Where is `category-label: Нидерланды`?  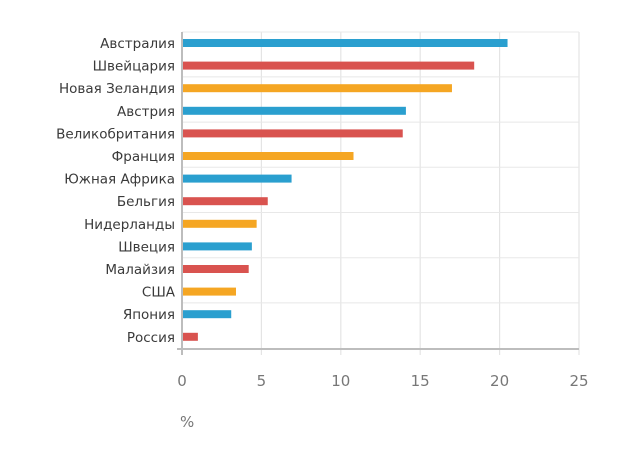 category-label: Нидерланды is located at coordinates (129, 225).